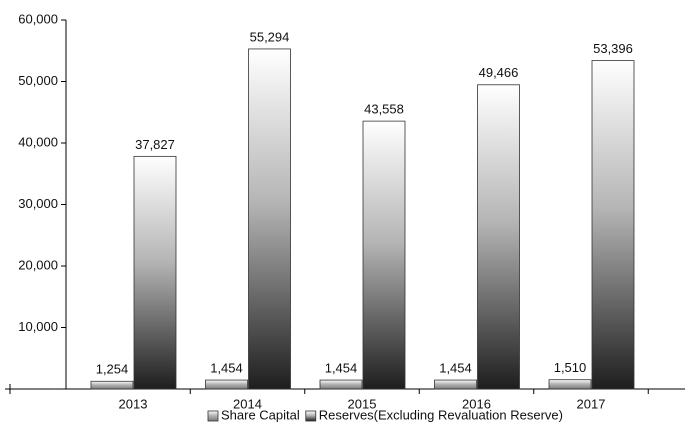 Image resolution: width=691 pixels, height=439 pixels. What do you see at coordinates (362, 403) in the screenshot?
I see `x-tick-label: 2015` at bounding box center [362, 403].